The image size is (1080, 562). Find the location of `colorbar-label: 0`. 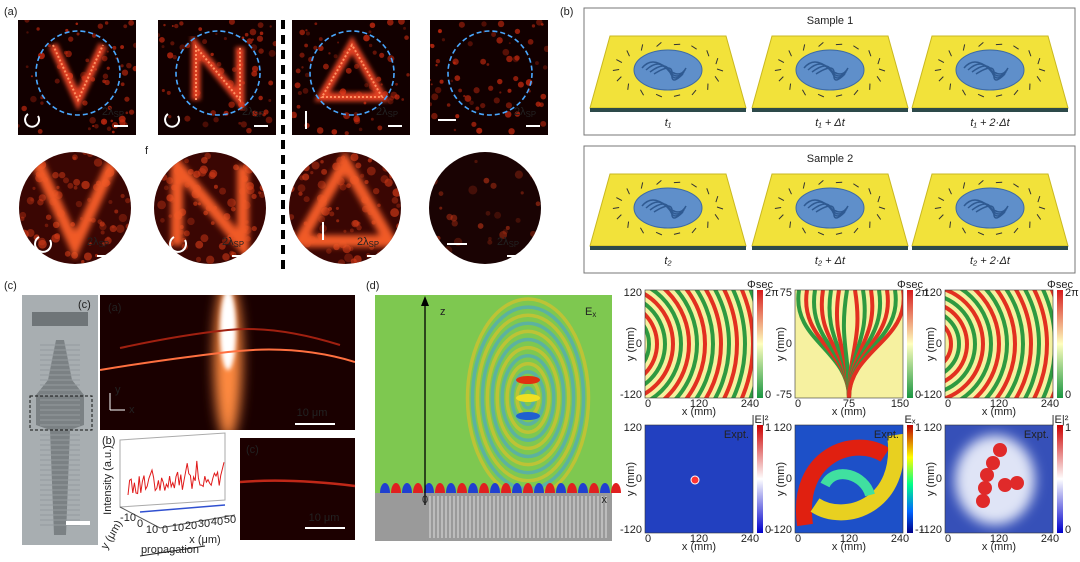

colorbar-label: 0 is located at coordinates (918, 395).